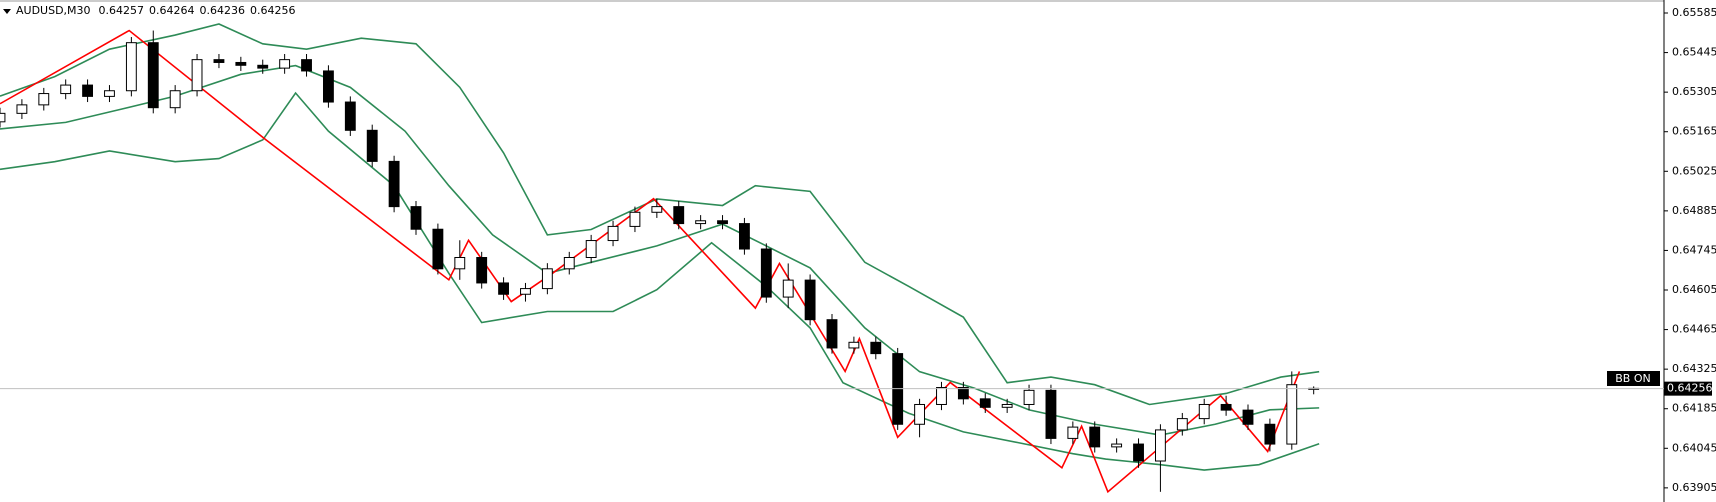 The height and width of the screenshot is (502, 1716). What do you see at coordinates (1694, 170) in the screenshot?
I see `y-tick-label: 0.65025` at bounding box center [1694, 170].